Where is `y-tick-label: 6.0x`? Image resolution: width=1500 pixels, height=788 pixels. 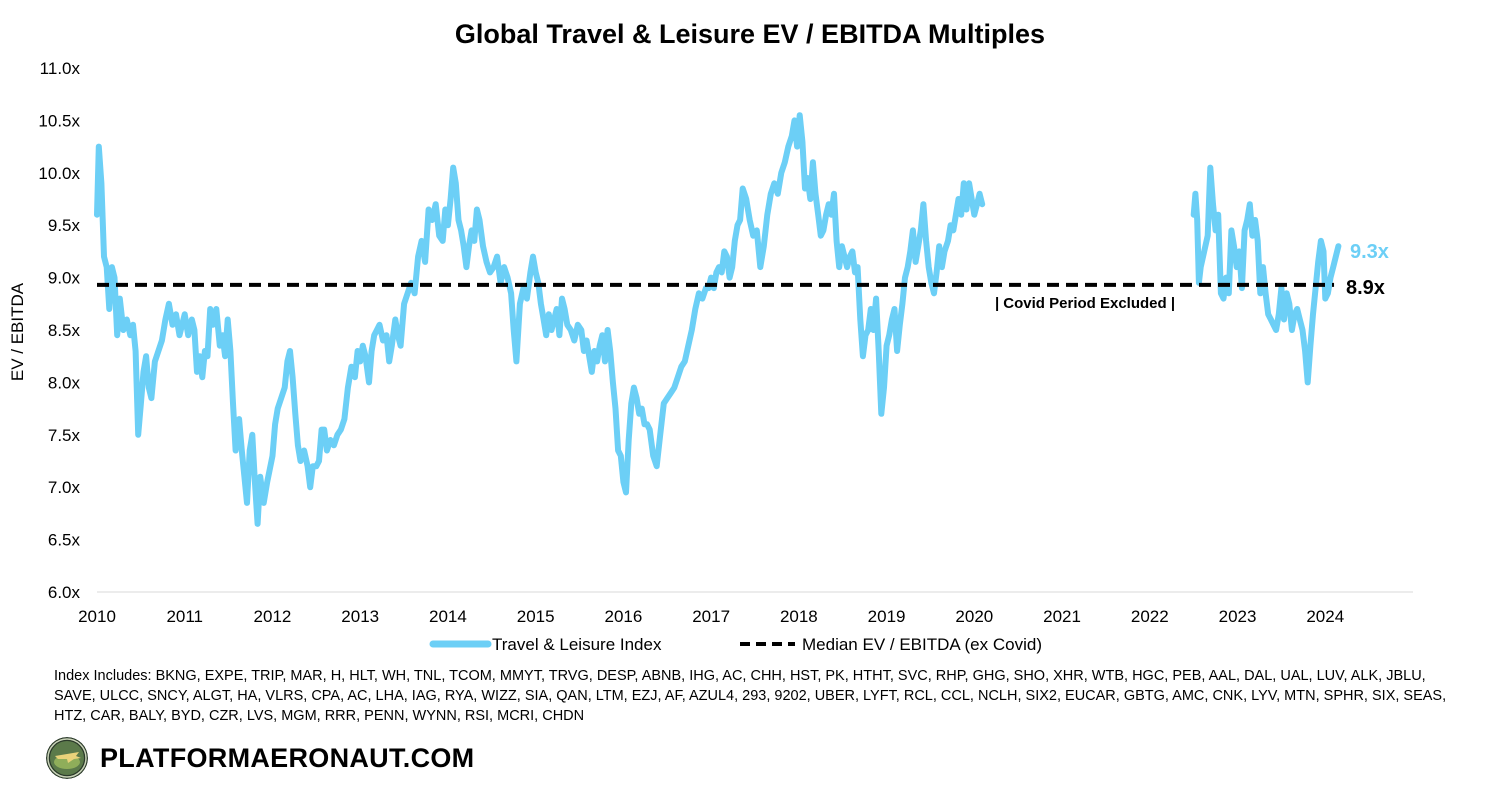 y-tick-label: 6.0x is located at coordinates (64, 592).